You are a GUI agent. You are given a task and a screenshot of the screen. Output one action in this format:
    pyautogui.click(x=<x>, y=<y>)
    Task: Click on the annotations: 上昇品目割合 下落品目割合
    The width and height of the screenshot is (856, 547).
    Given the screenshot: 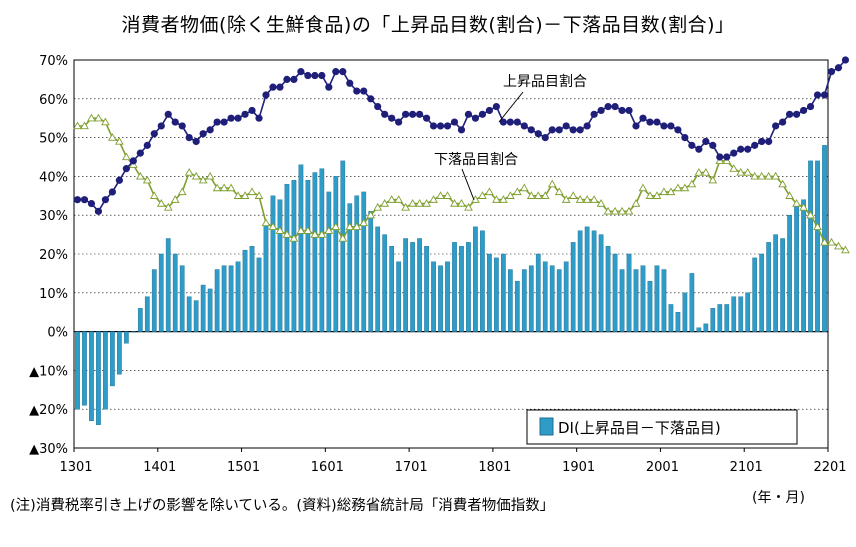 What is the action you would take?
    pyautogui.click(x=510, y=137)
    